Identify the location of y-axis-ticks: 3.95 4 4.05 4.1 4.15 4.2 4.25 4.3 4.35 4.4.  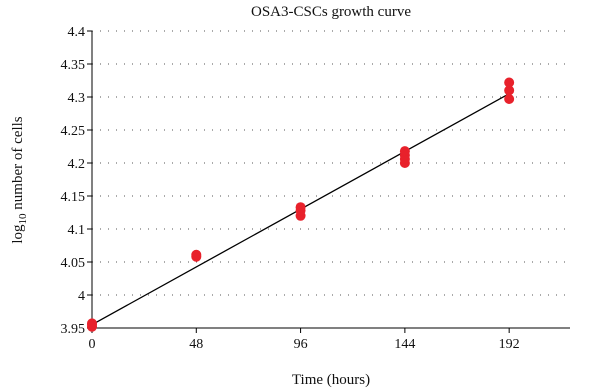
(76, 181).